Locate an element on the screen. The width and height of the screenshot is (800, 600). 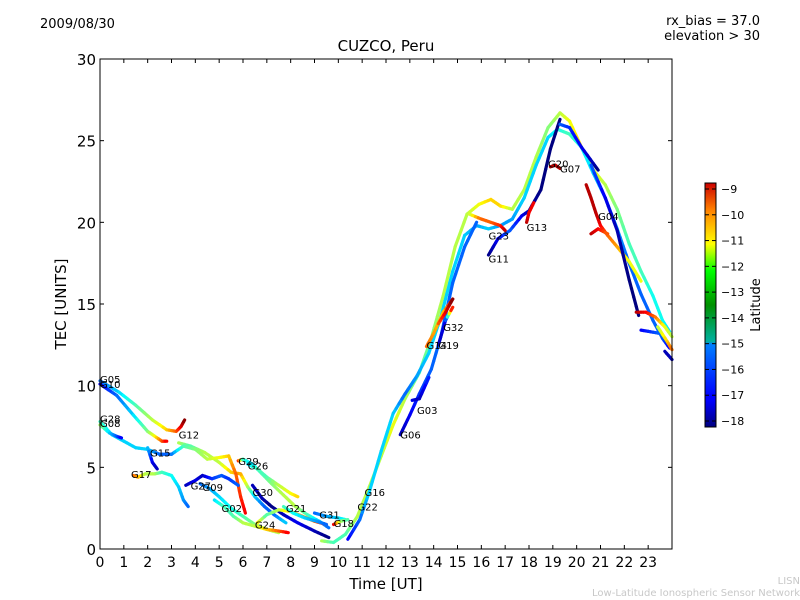
track-g04b is located at coordinates (599, 231).